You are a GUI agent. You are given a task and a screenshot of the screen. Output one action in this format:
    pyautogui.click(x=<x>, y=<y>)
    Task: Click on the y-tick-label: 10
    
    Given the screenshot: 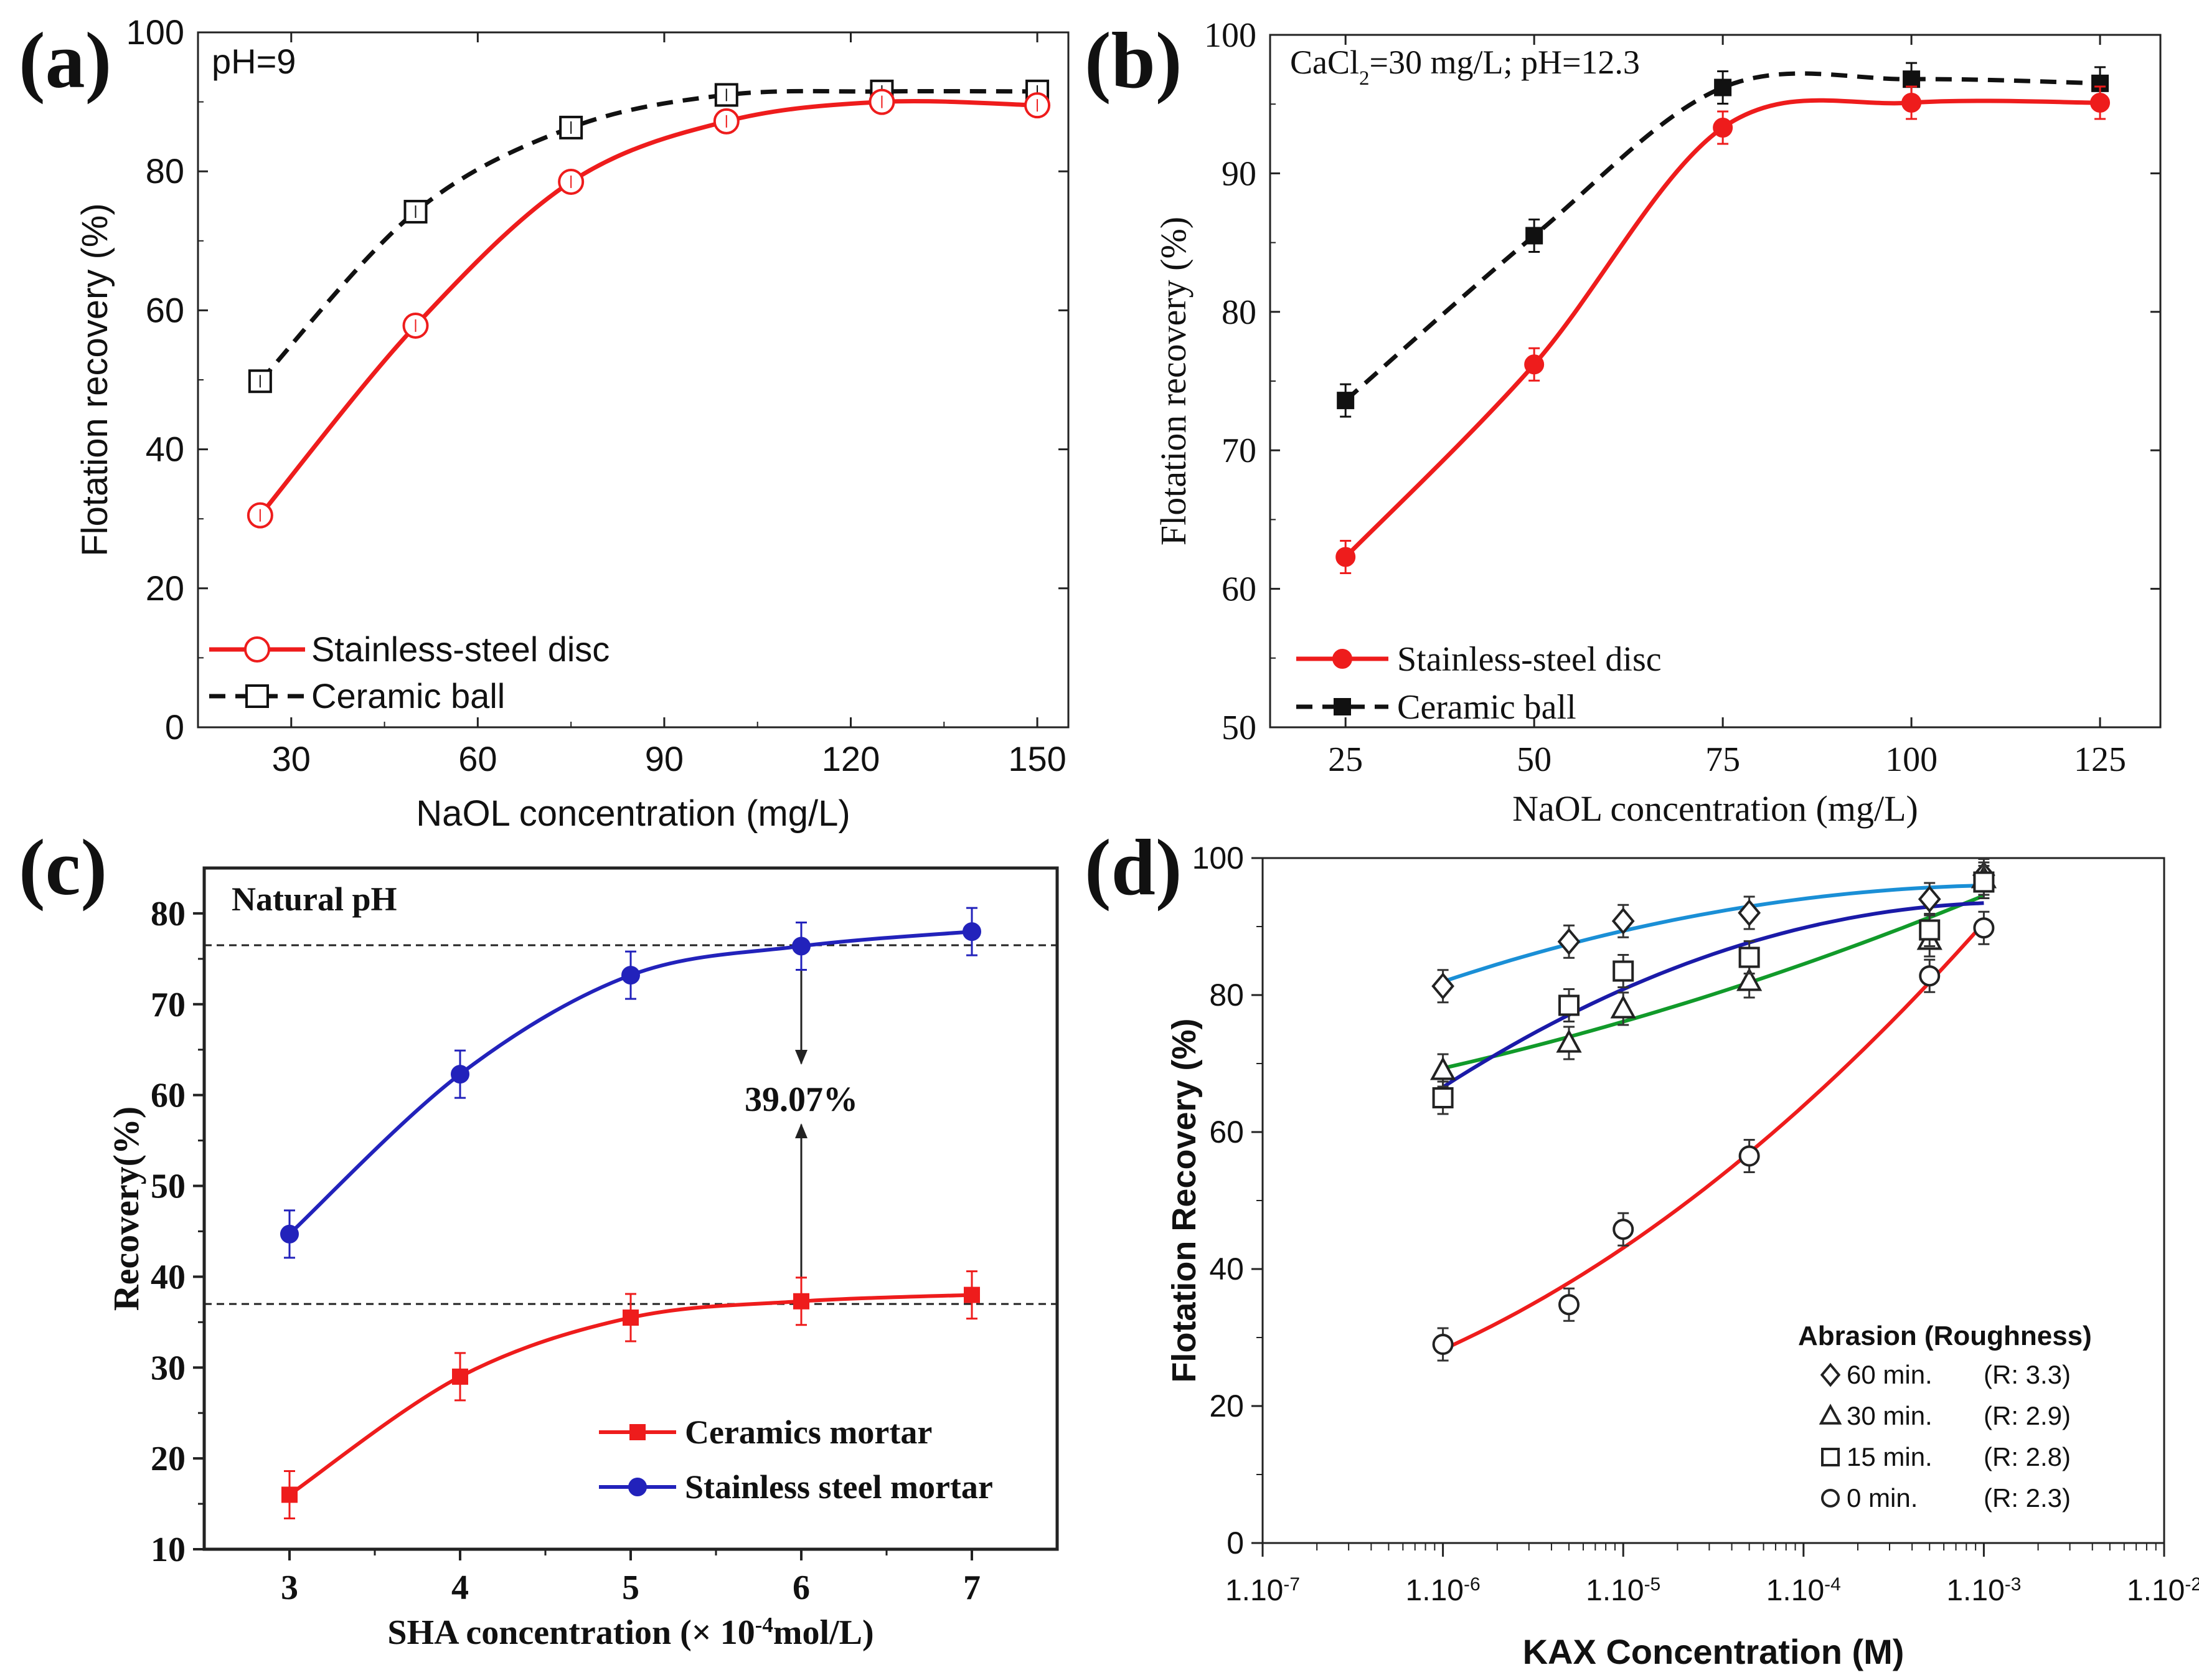 What is the action you would take?
    pyautogui.click(x=168, y=1550)
    